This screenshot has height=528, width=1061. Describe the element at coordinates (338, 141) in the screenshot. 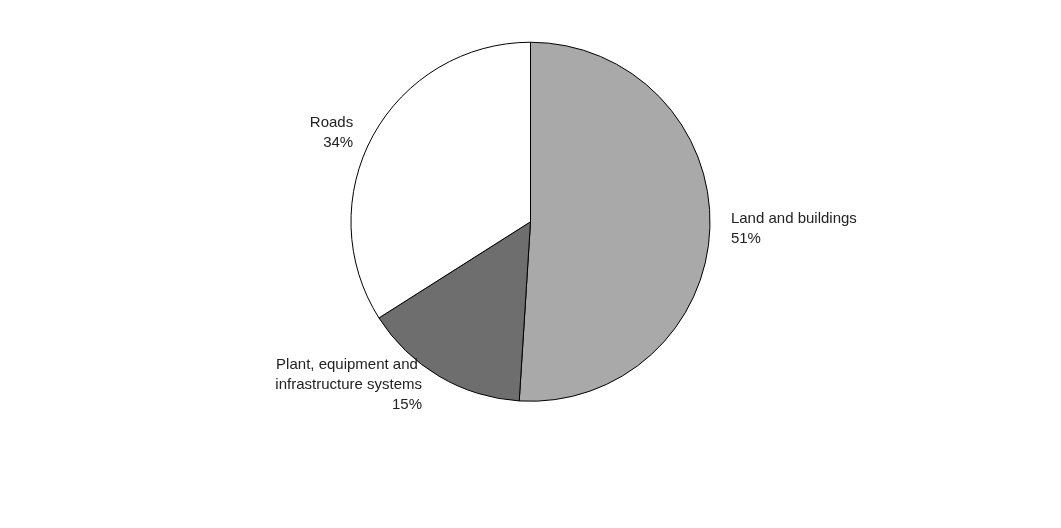

I see `data-label: 34%` at that location.